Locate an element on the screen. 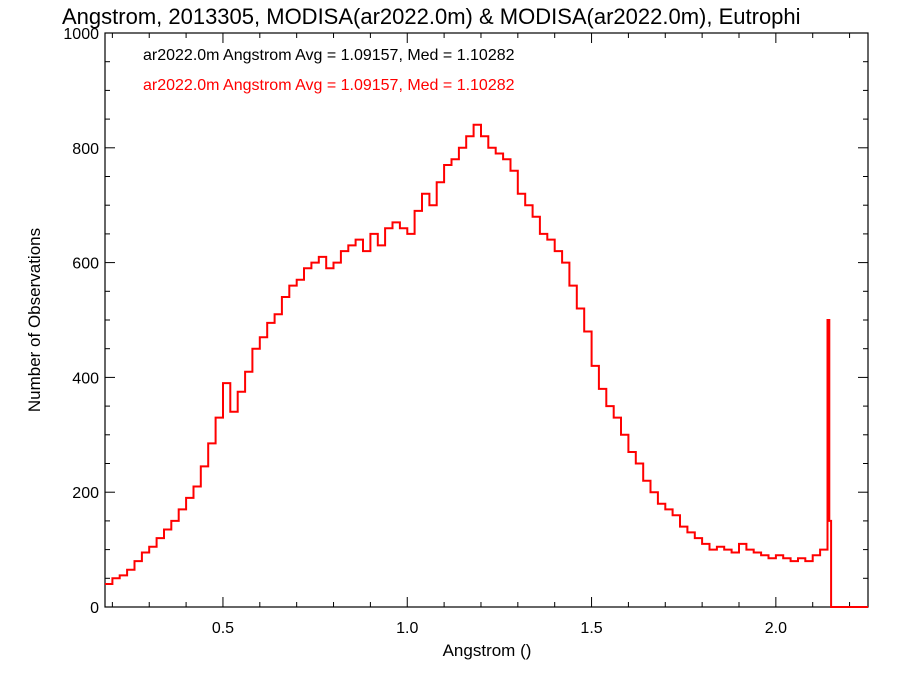  y-tick-label: 1000 is located at coordinates (81, 34).